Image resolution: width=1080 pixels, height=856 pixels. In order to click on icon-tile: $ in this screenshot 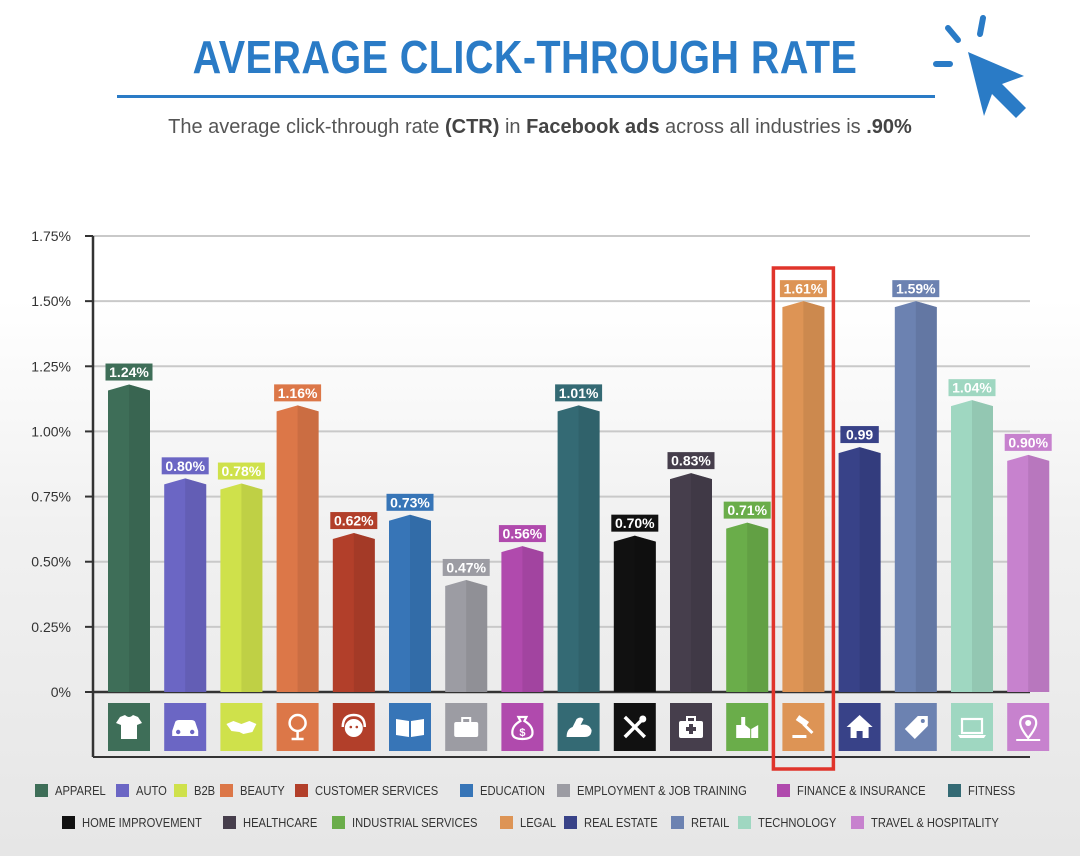, I will do `click(522, 727)`.